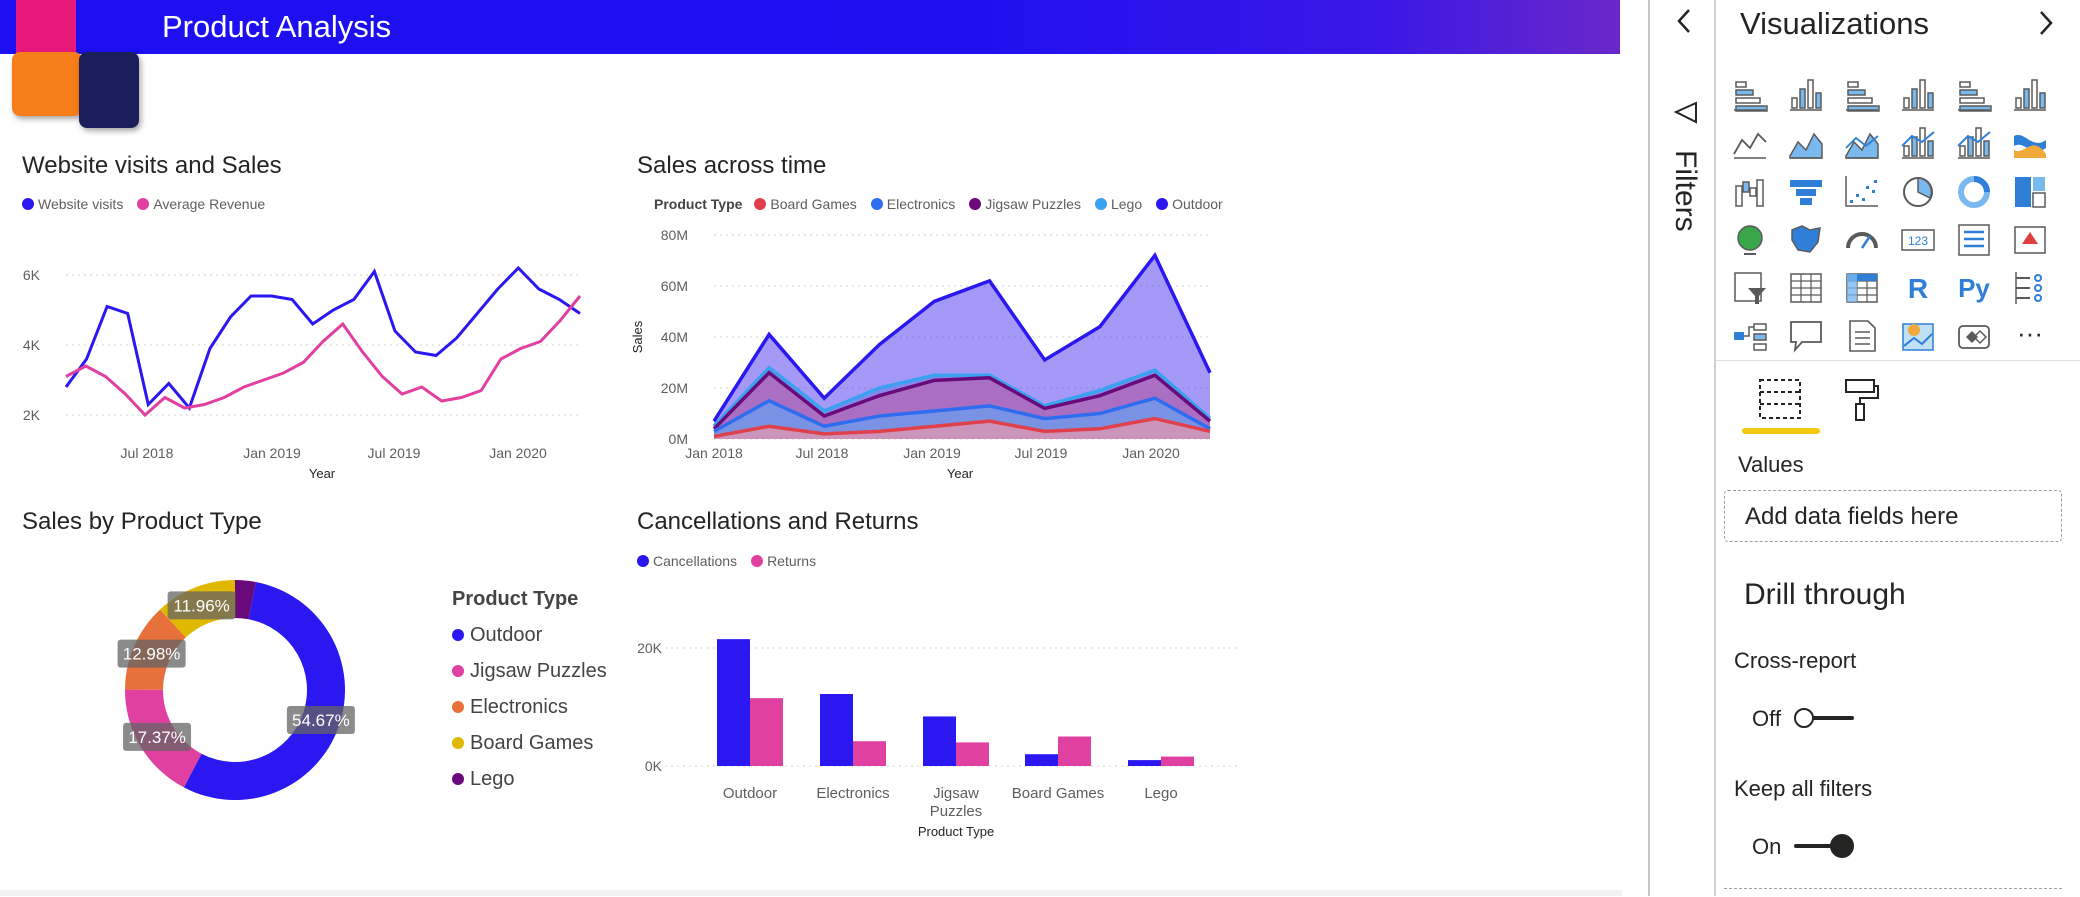  What do you see at coordinates (1750, 336) in the screenshot?
I see `decomposition-tree-icon` at bounding box center [1750, 336].